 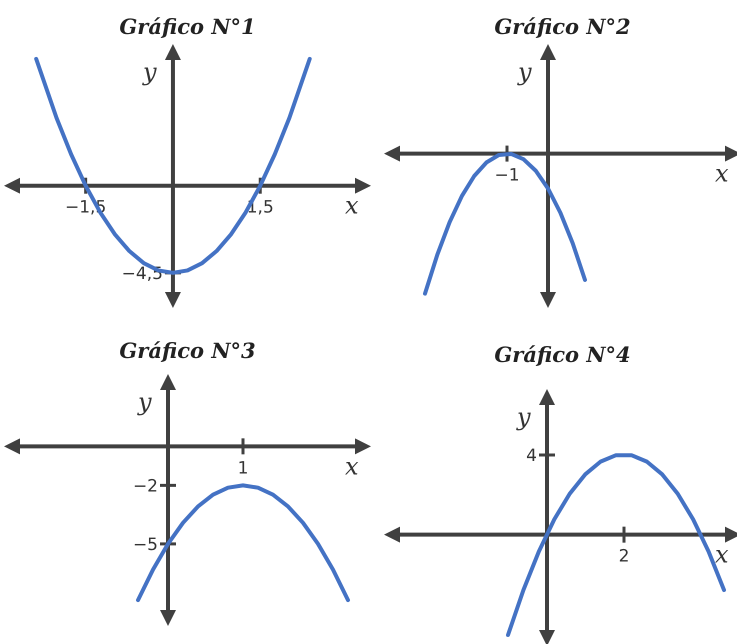 I want to click on chart-title: Gráfico N°4, so click(x=562, y=354).